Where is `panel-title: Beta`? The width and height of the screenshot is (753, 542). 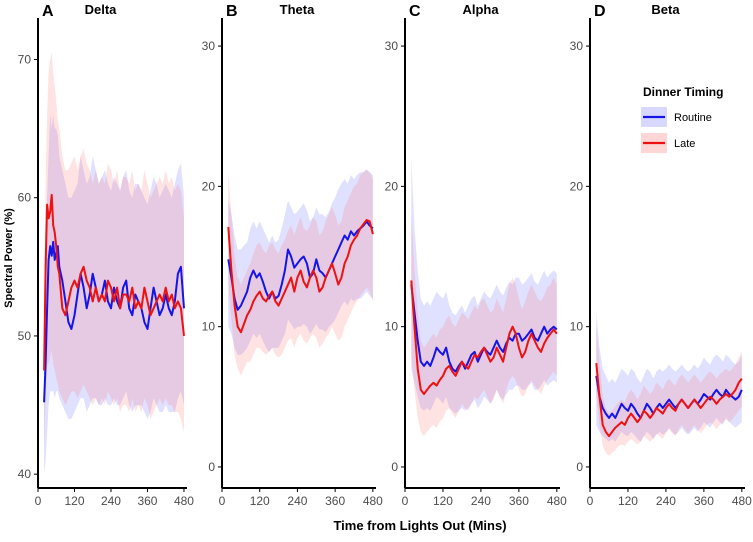 panel-title: Beta is located at coordinates (665, 9).